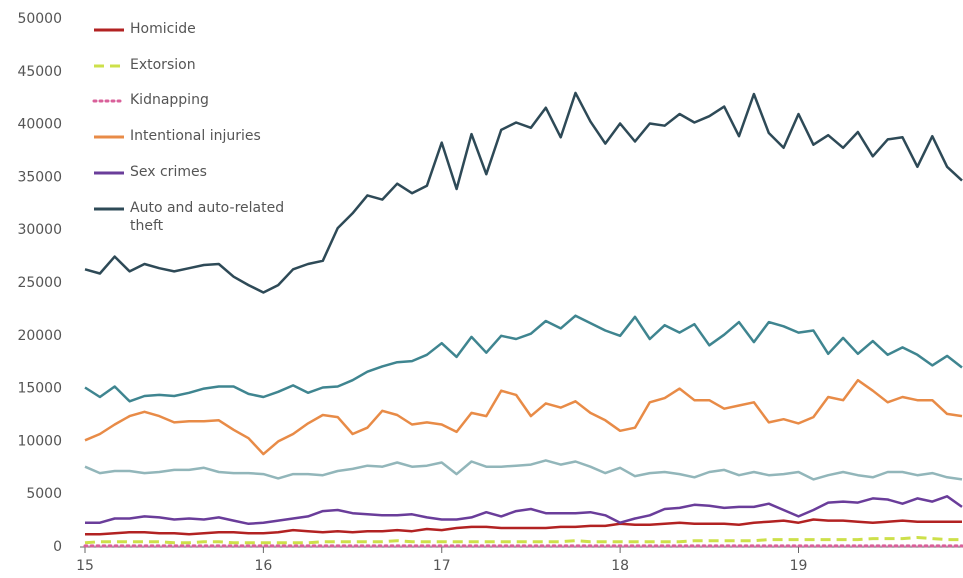  I want to click on y-tick-label: 0, so click(57, 547).